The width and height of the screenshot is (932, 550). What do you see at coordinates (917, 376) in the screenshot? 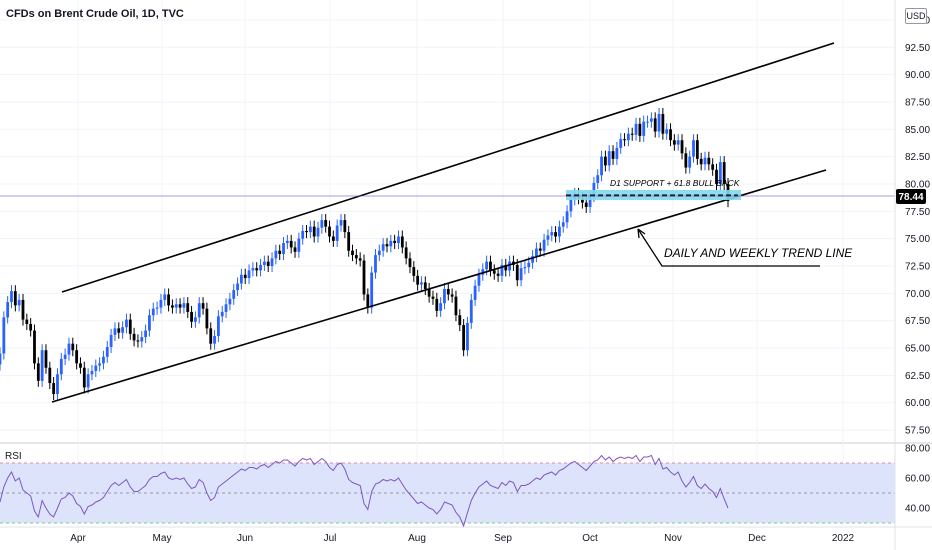
I see `price-tick-label: 62.50` at bounding box center [917, 376].